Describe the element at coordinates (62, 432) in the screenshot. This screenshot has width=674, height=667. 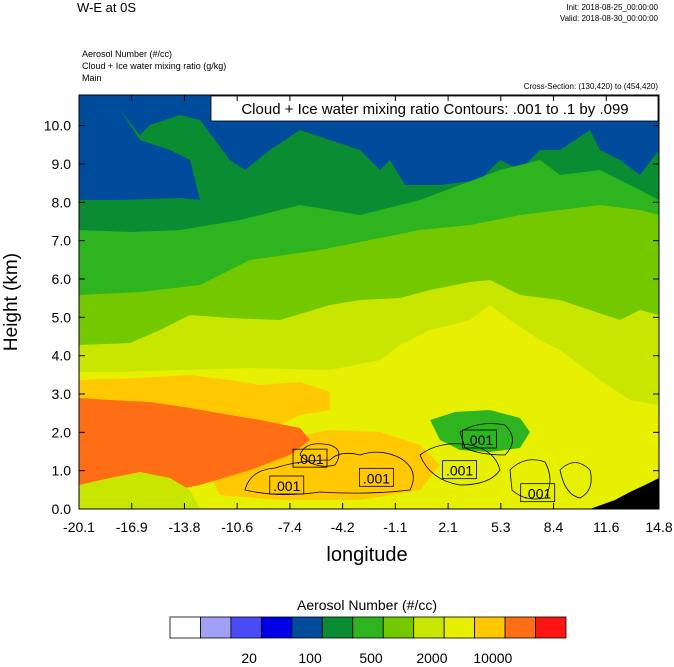
I see `y-tick-label: 2.0` at that location.